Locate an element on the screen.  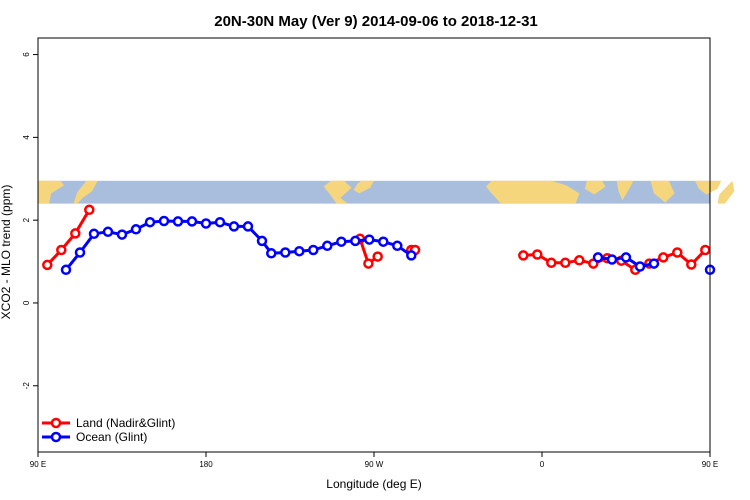
x-axis-label: Longitude (deg E) is located at coordinates (373, 484).